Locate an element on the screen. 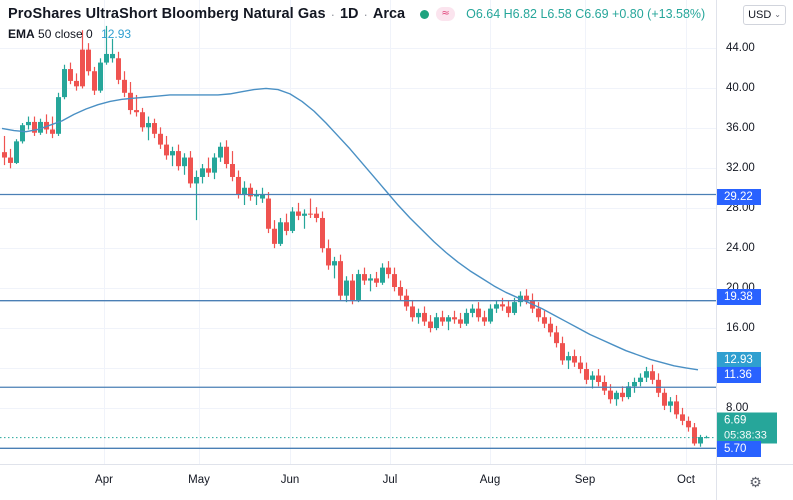 The width and height of the screenshot is (793, 500). price-badge-5.70: 5.70 is located at coordinates (739, 449).